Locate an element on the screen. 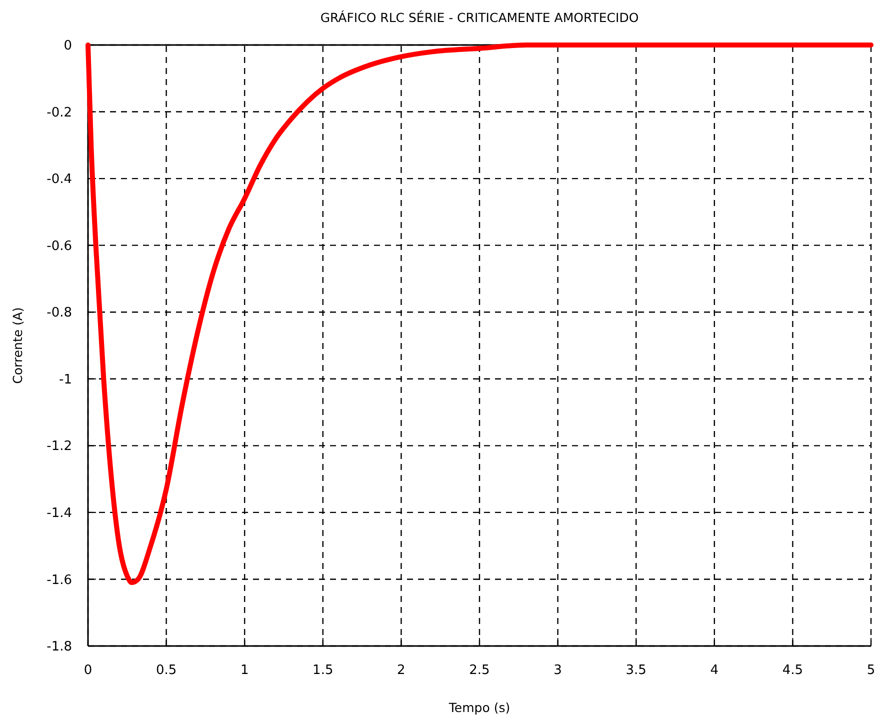 This screenshot has height=718, width=881. x-axis-title: Tempo (s) is located at coordinates (479, 707).